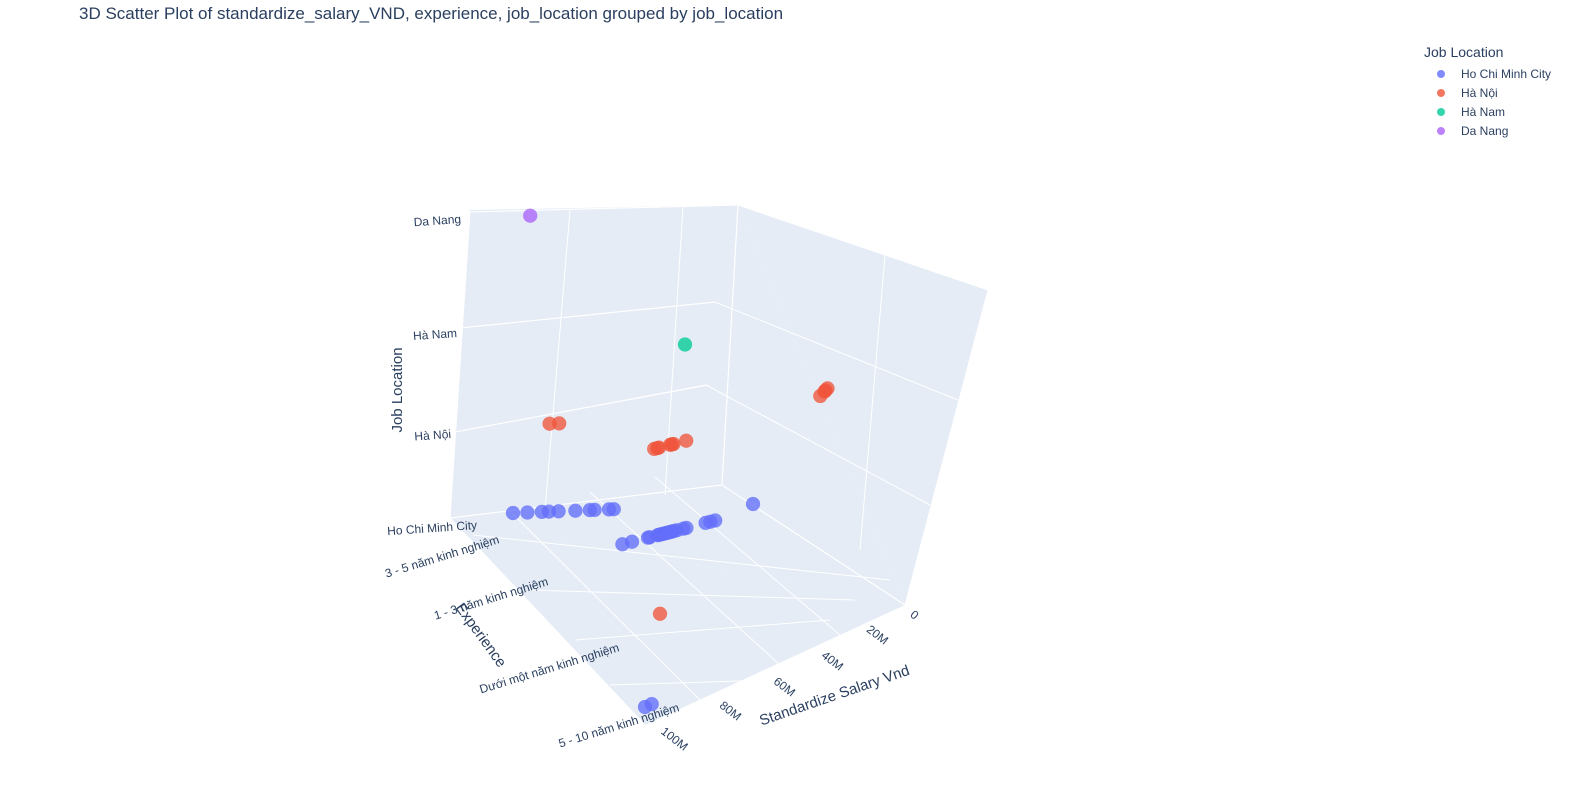  I want to click on legend-item: Hà Nam, so click(1487, 111).